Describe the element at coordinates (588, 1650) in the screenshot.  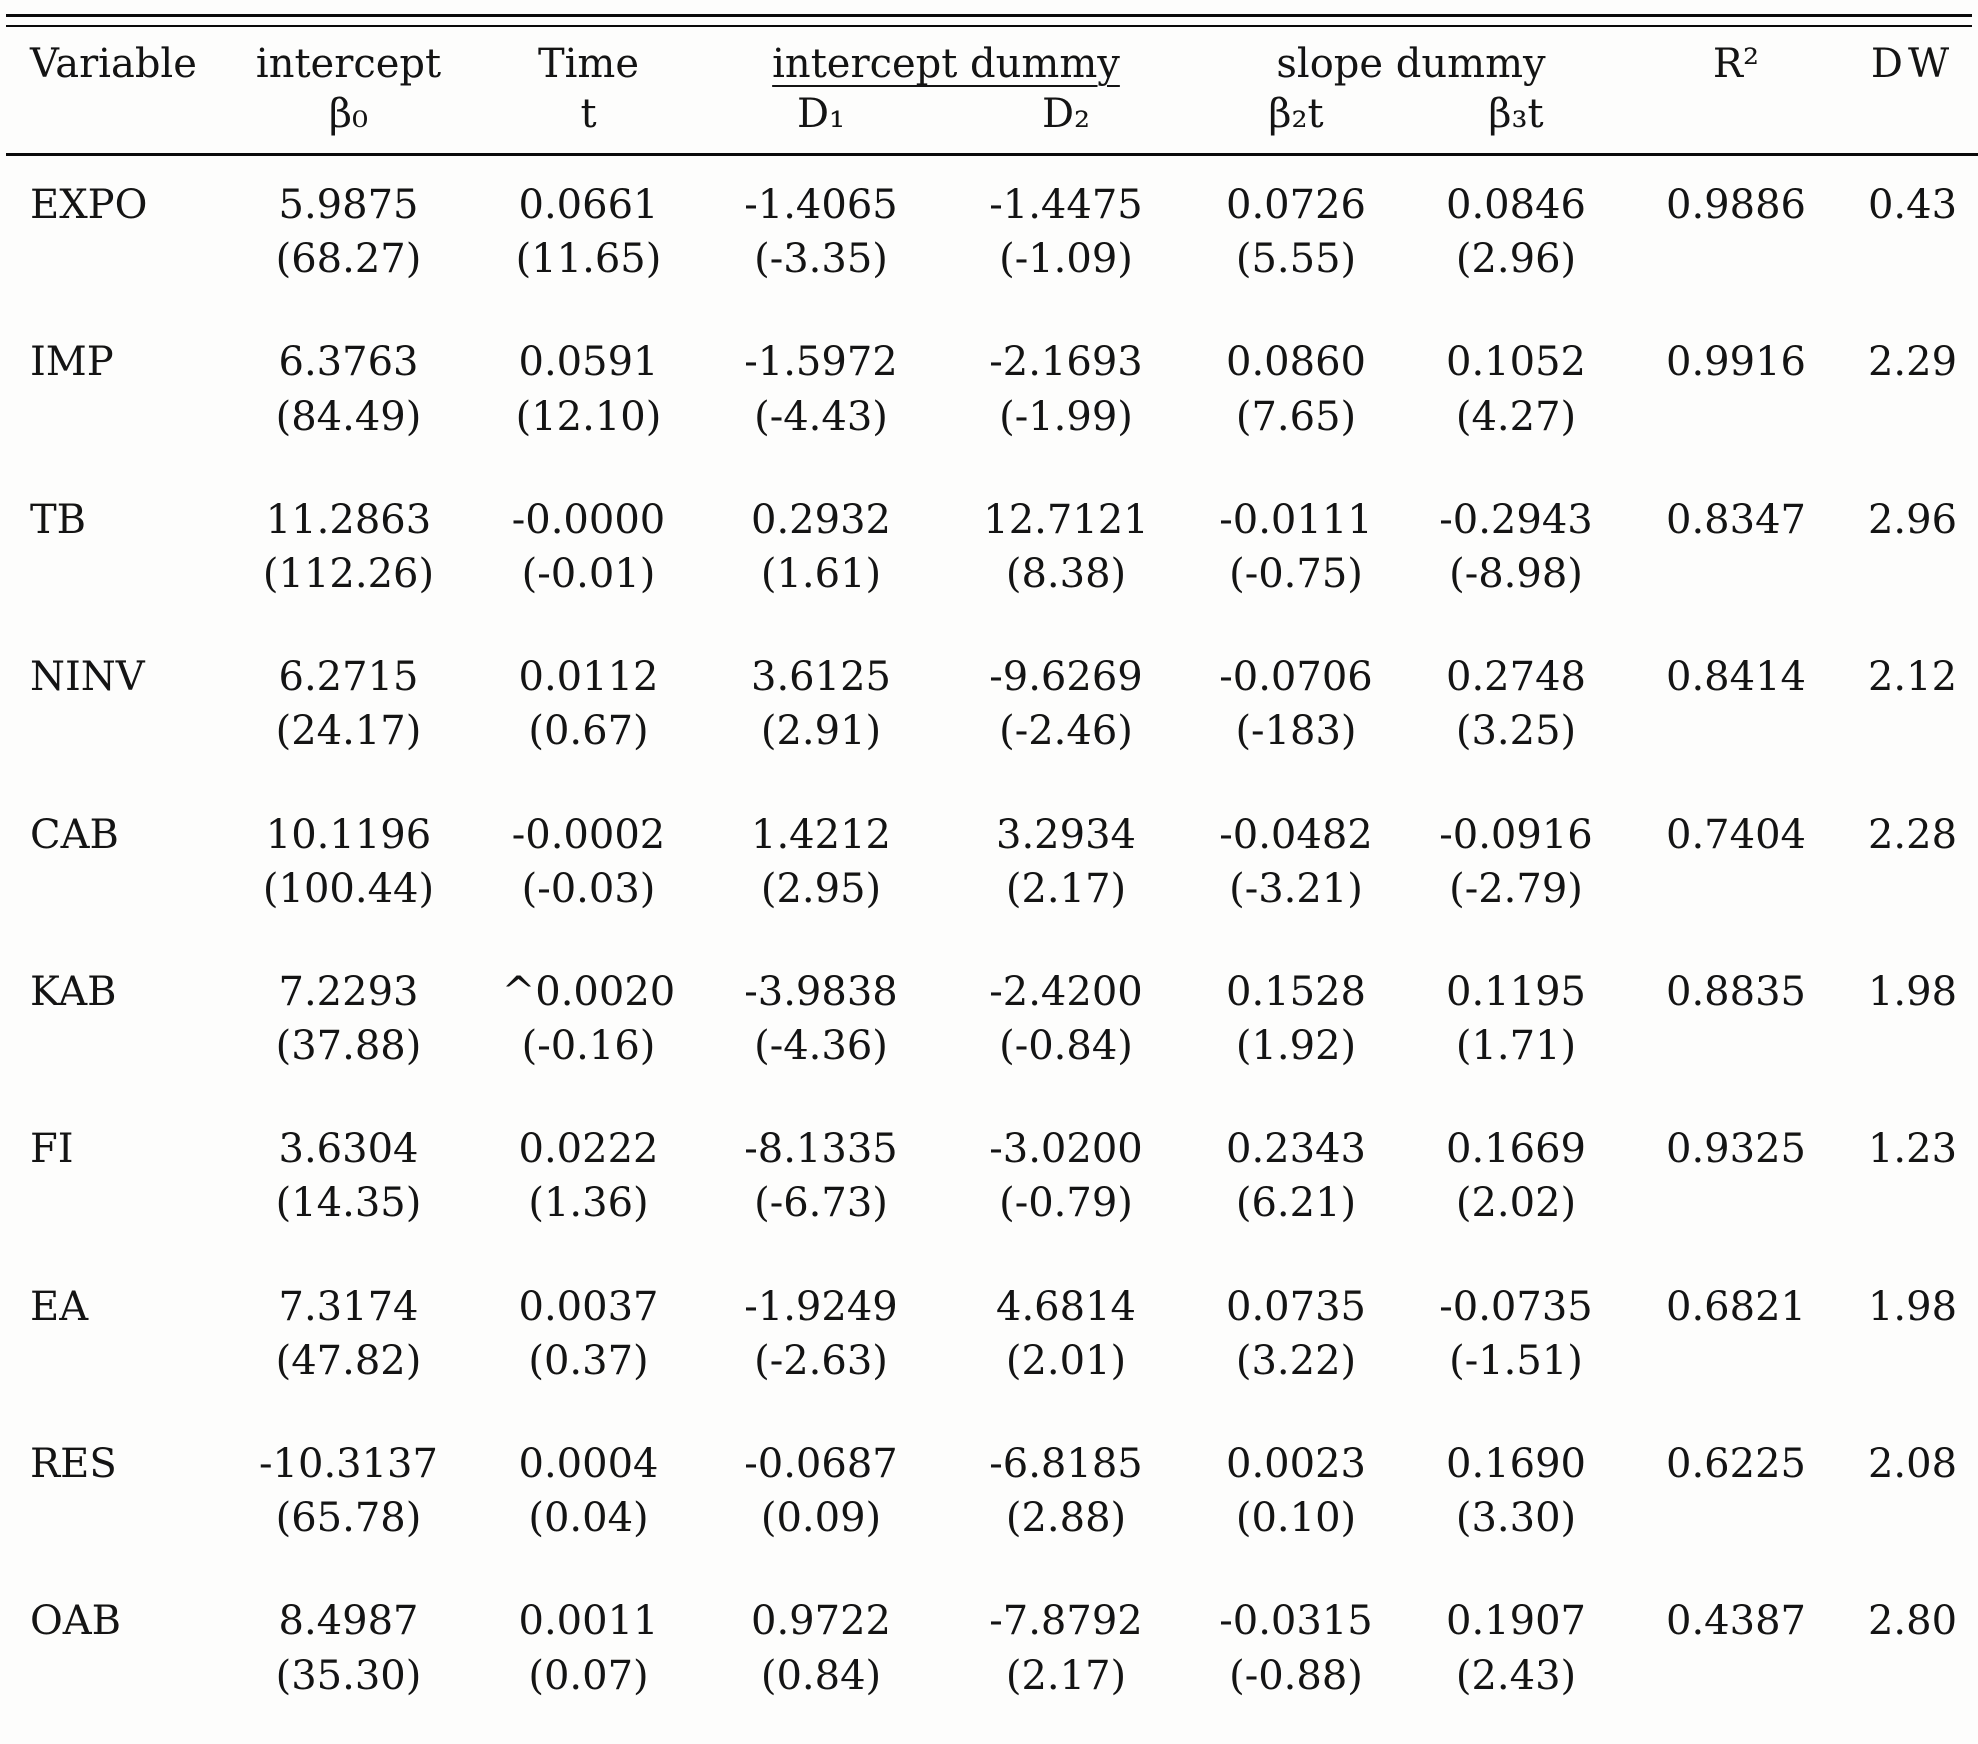
I see `coefficient-cell: 0.0011 (0.07)` at that location.